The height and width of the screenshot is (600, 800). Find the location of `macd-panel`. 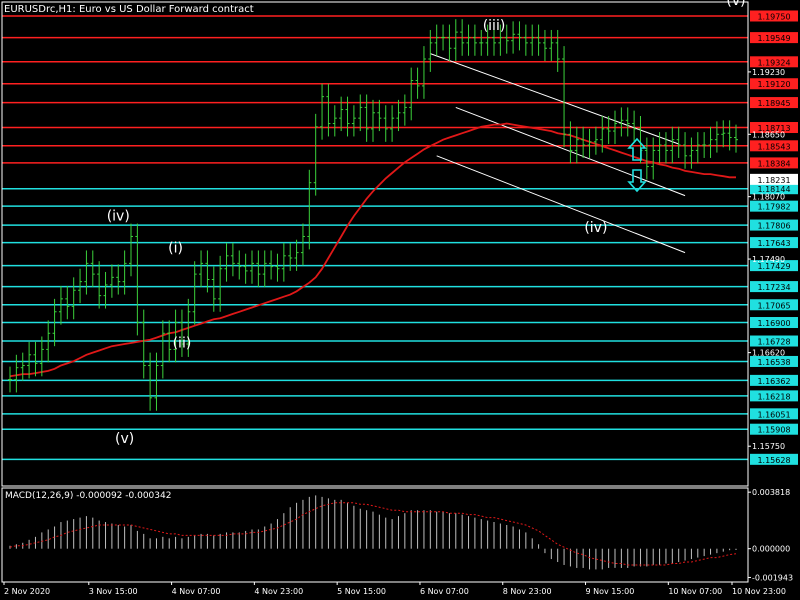

macd-panel is located at coordinates (373, 532).